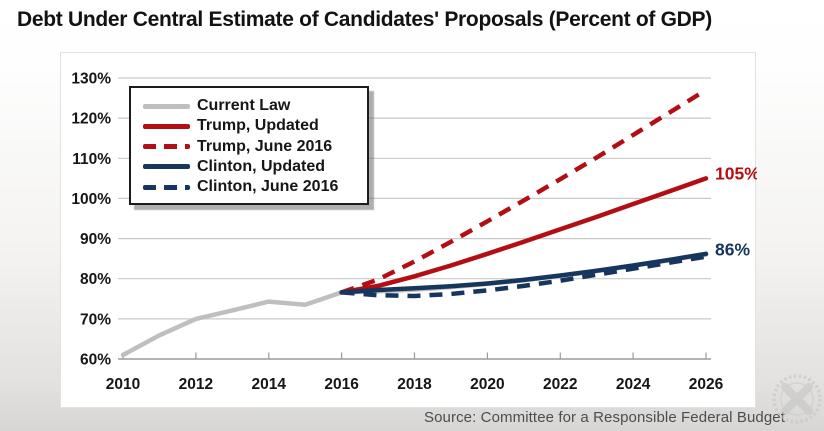 This screenshot has height=431, width=824. What do you see at coordinates (706, 384) in the screenshot?
I see `x-tick-label: 2026` at bounding box center [706, 384].